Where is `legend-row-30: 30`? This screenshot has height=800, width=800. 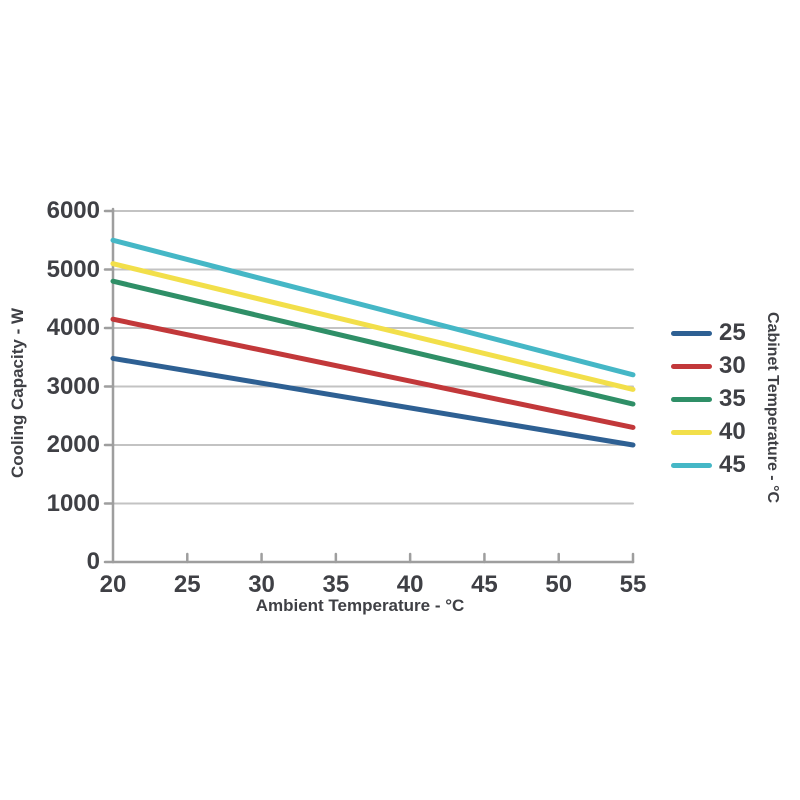 legend-row-30: 30 is located at coordinates (708, 366).